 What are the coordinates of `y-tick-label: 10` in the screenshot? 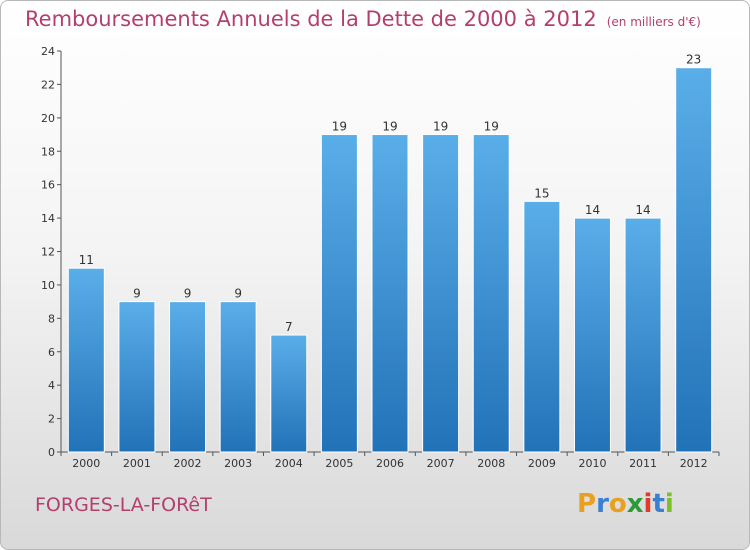 It's located at (48, 285).